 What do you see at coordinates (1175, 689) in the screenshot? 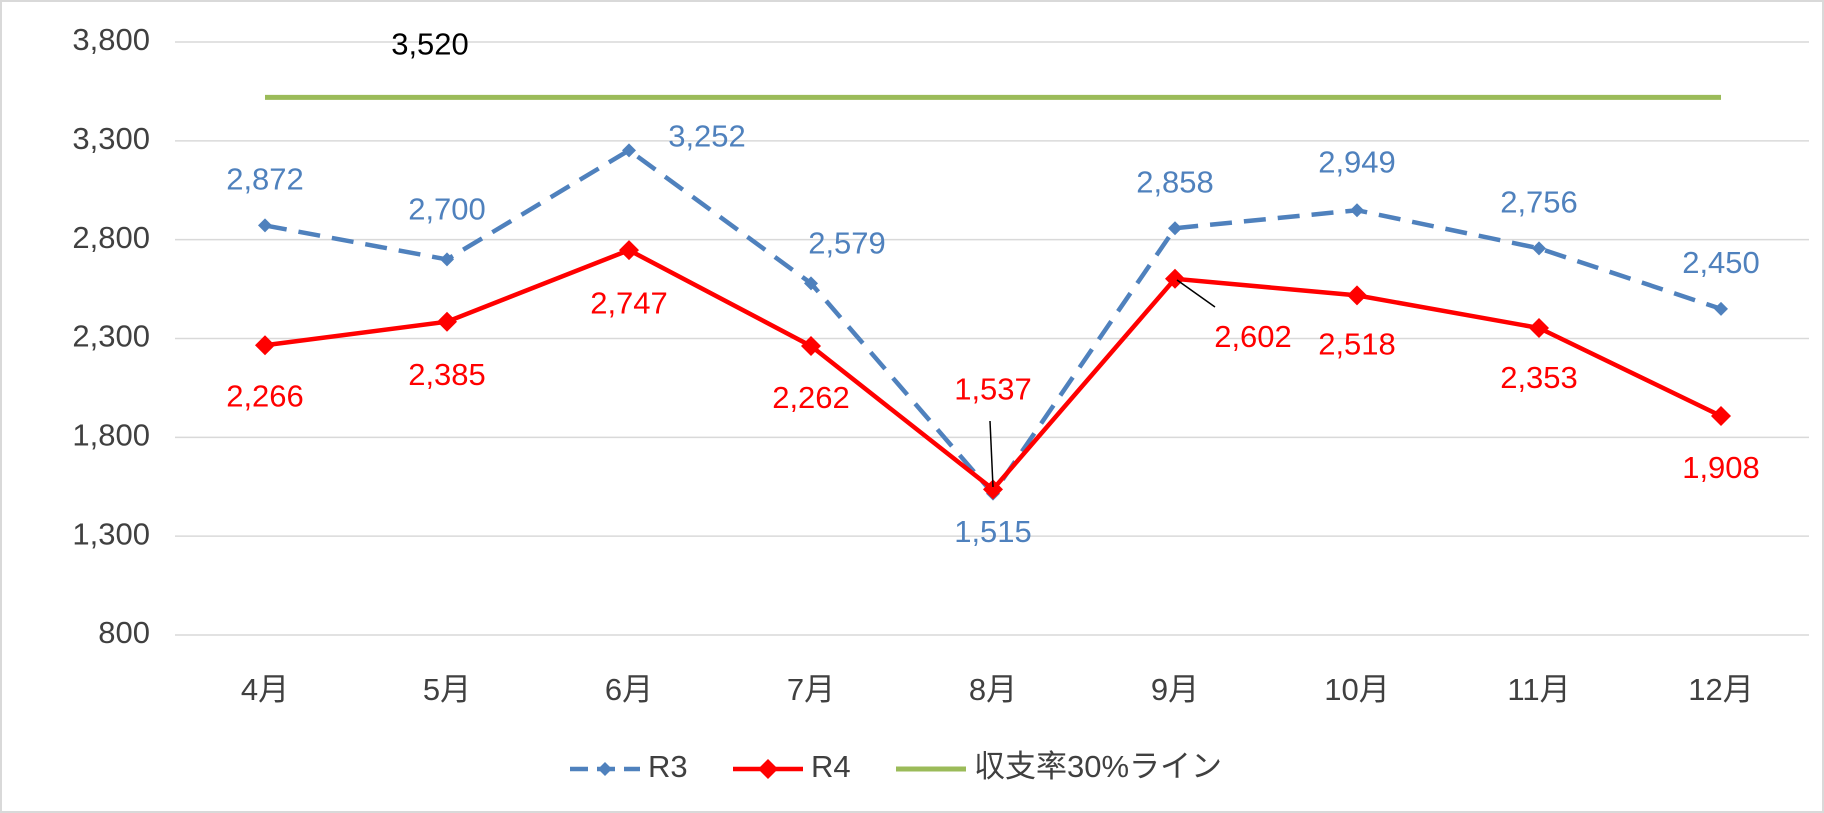
I see `x-tick-label: 9月` at bounding box center [1175, 689].